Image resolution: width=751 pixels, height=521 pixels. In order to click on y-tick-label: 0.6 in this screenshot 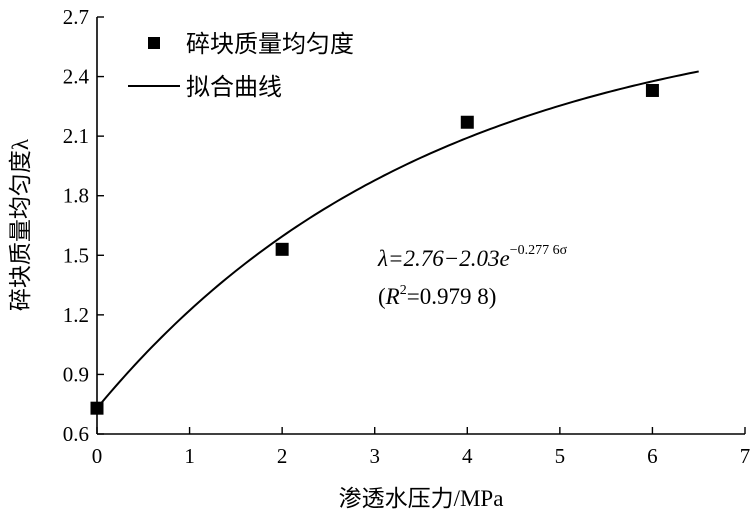, I will do `click(76, 434)`.